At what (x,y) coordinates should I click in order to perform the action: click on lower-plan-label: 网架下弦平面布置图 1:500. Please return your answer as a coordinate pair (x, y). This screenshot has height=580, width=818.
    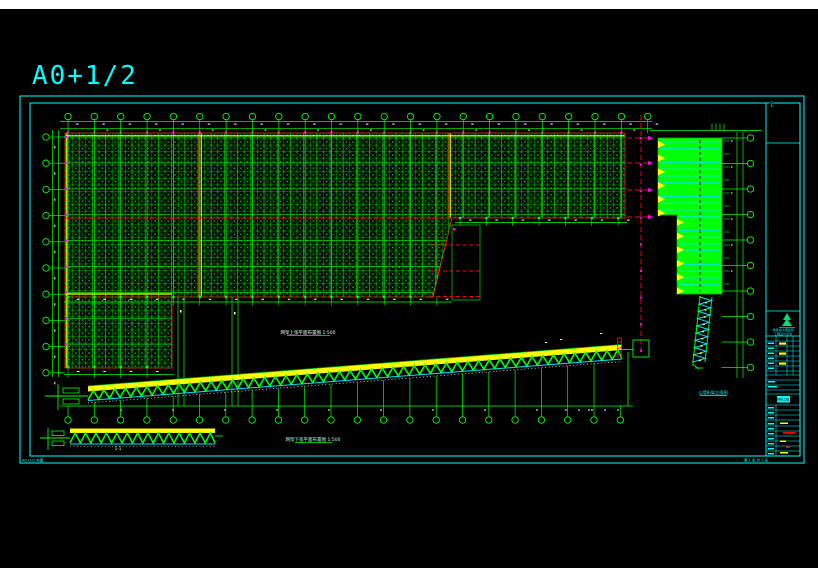
    Looking at the image, I should click on (313, 439).